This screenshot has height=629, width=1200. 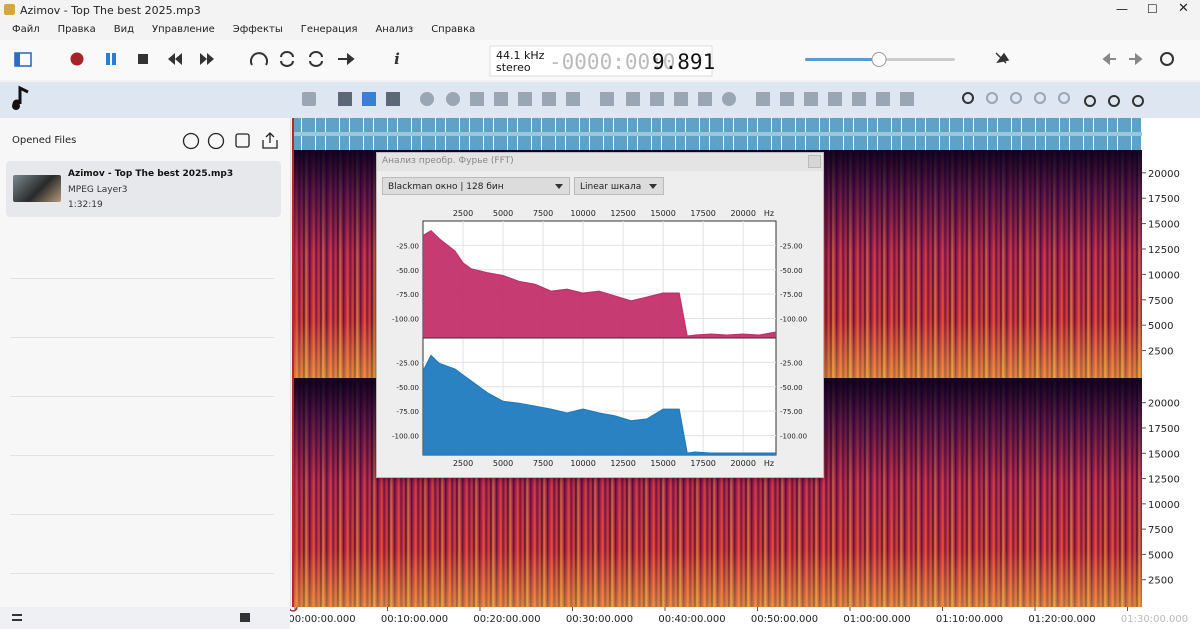 What do you see at coordinates (1152, 9) in the screenshot?
I see `maximize: ☐` at bounding box center [1152, 9].